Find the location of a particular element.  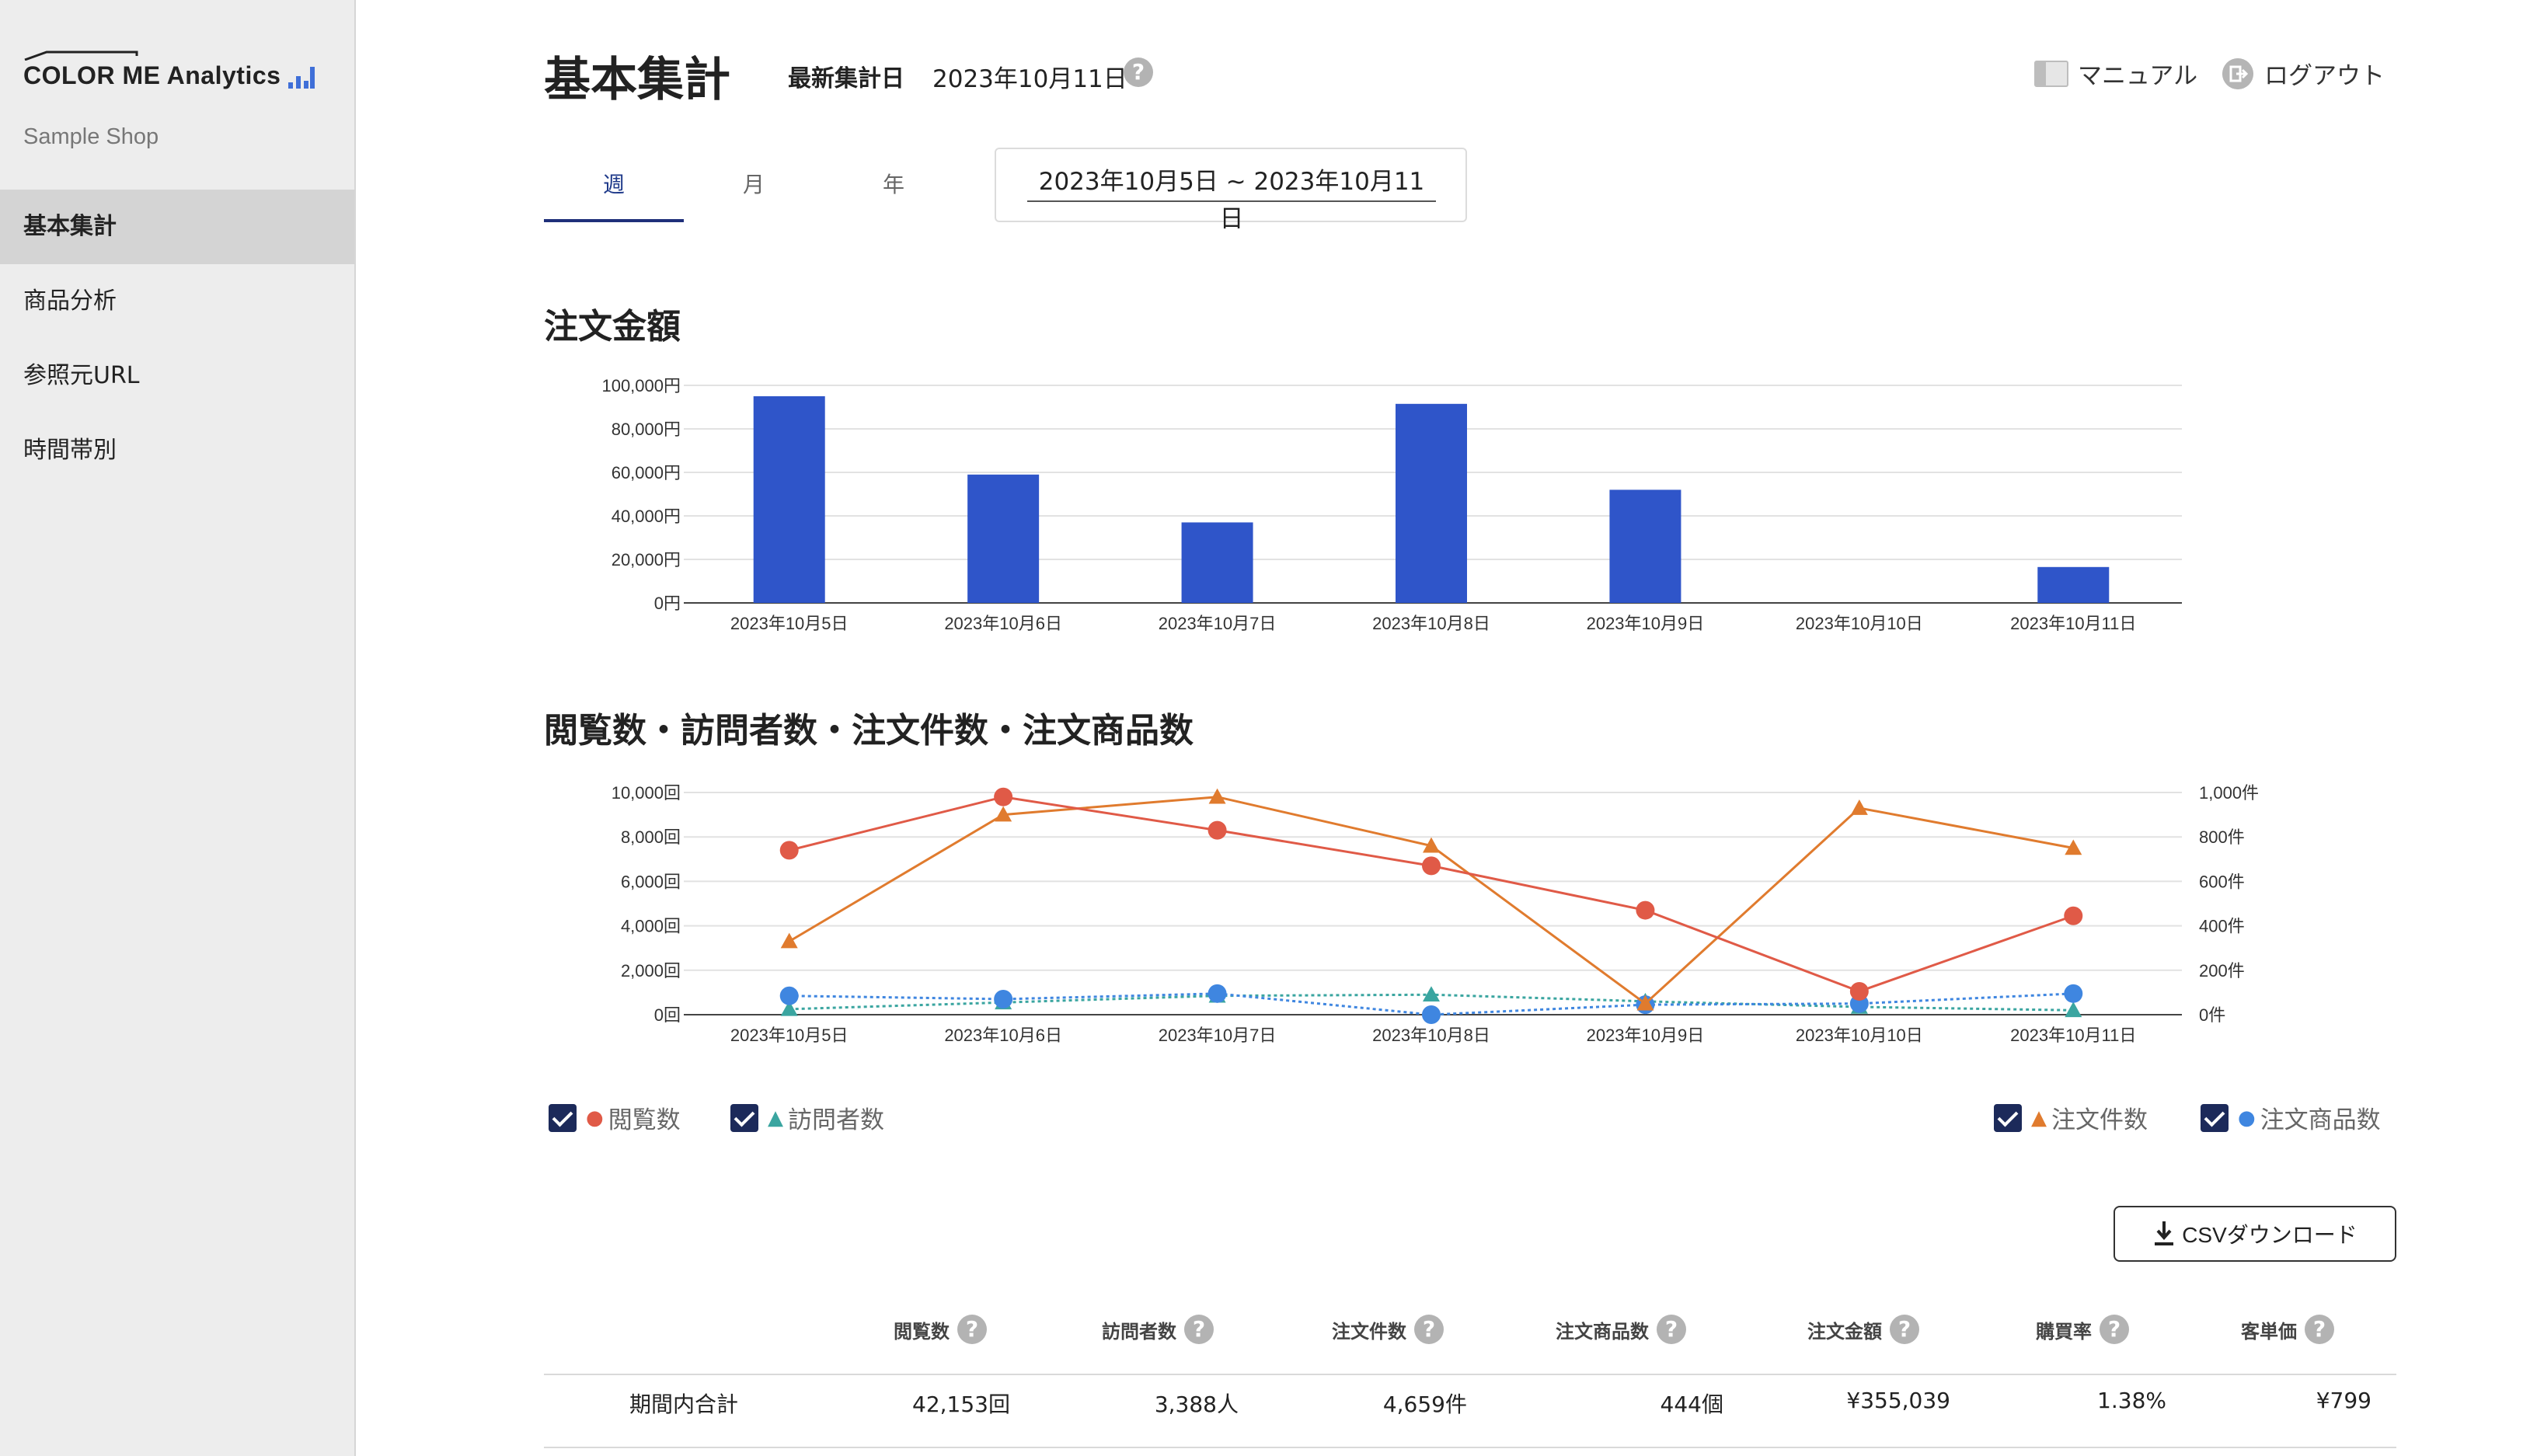

logout-link: ログアウト is located at coordinates (2303, 74).